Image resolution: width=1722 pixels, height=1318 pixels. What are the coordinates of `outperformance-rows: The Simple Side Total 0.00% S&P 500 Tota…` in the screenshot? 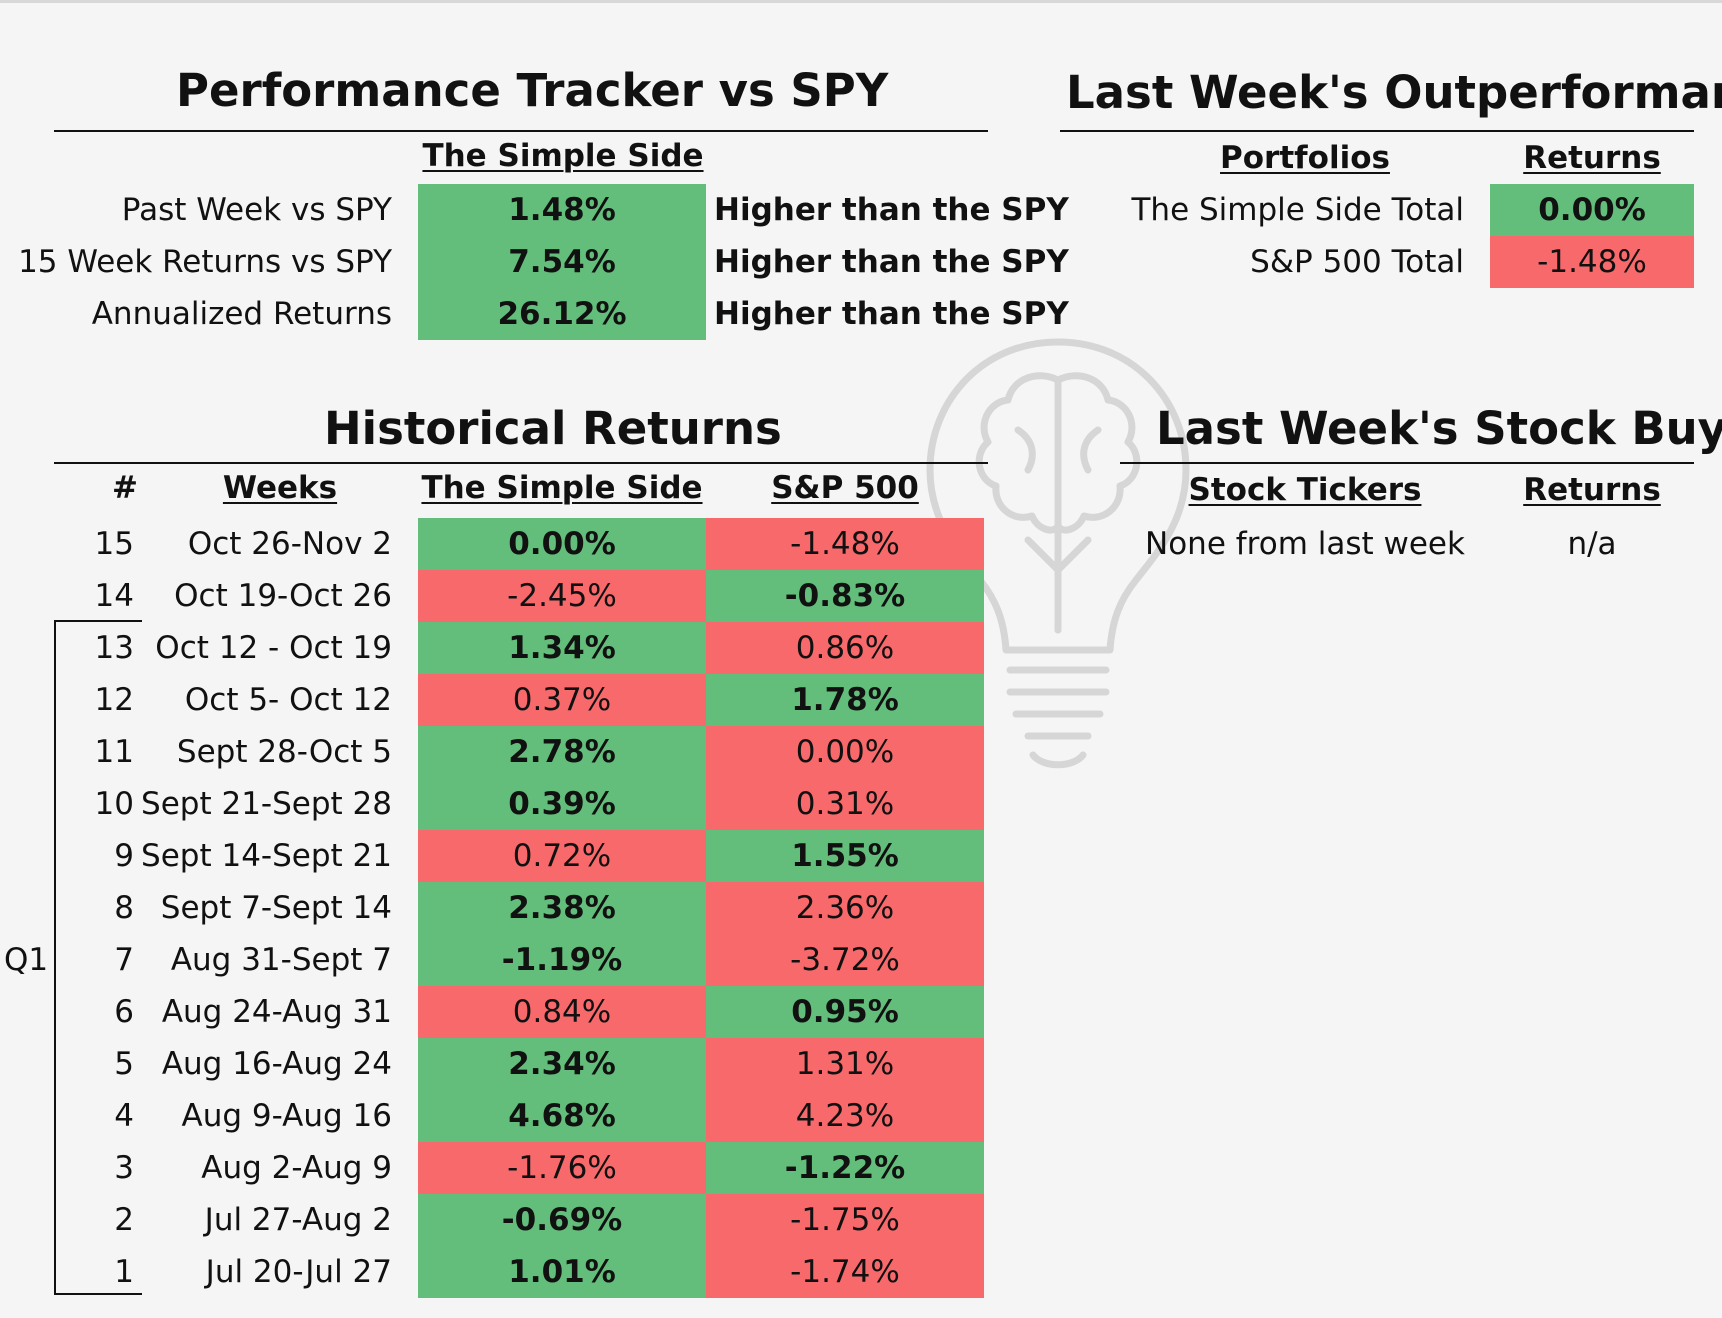 It's located at (1370, 236).